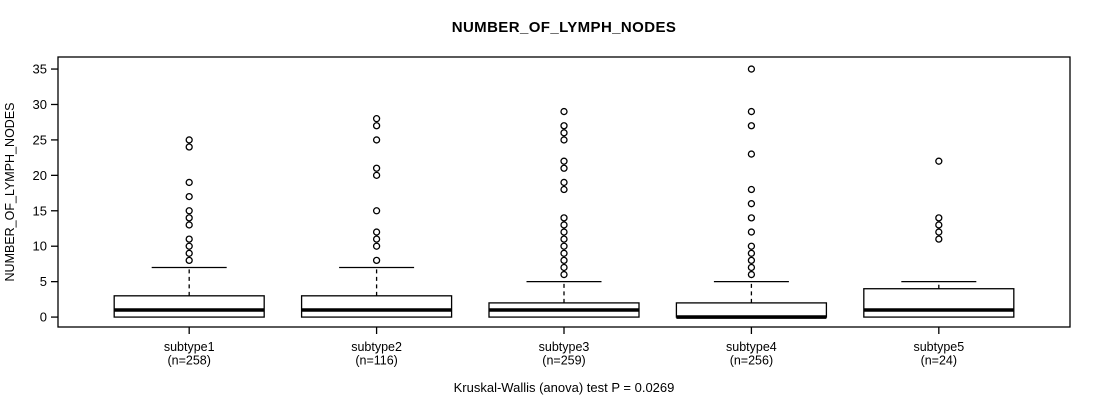  I want to click on boxplot-group-subtype5: subtype5(n=24), so click(939, 262).